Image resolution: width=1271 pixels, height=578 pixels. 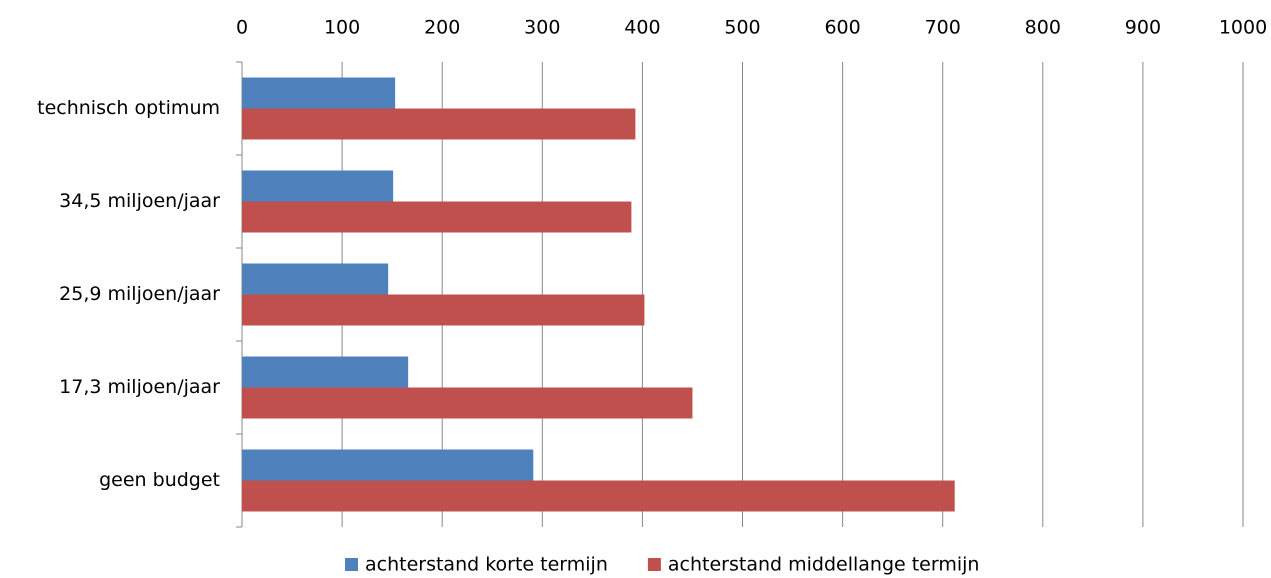 What do you see at coordinates (139, 294) in the screenshot?
I see `y-tick-label: 25,9 miljoen/jaar` at bounding box center [139, 294].